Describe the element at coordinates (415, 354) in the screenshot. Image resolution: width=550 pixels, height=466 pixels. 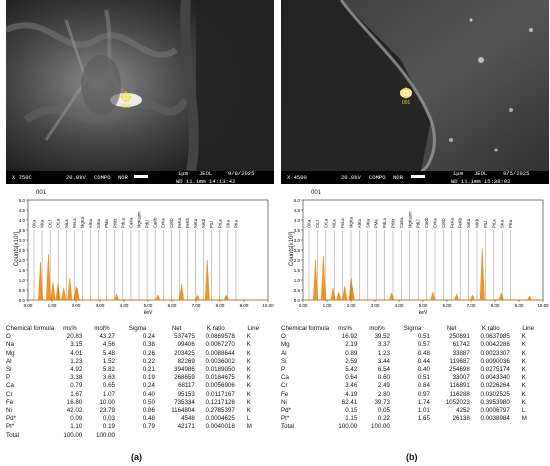
I see `table-row: Al 0.89 1.23 0.48 33887 0.0023307 K` at that location.